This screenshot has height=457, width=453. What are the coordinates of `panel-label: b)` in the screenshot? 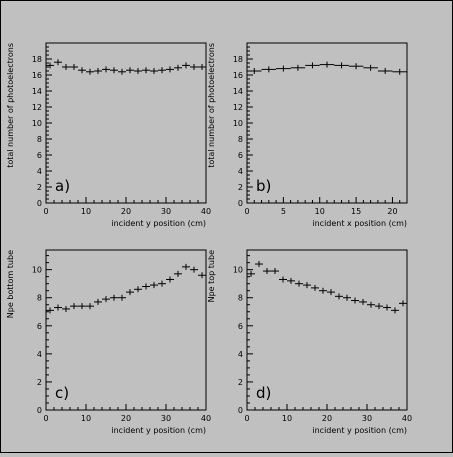 It's located at (263, 186).